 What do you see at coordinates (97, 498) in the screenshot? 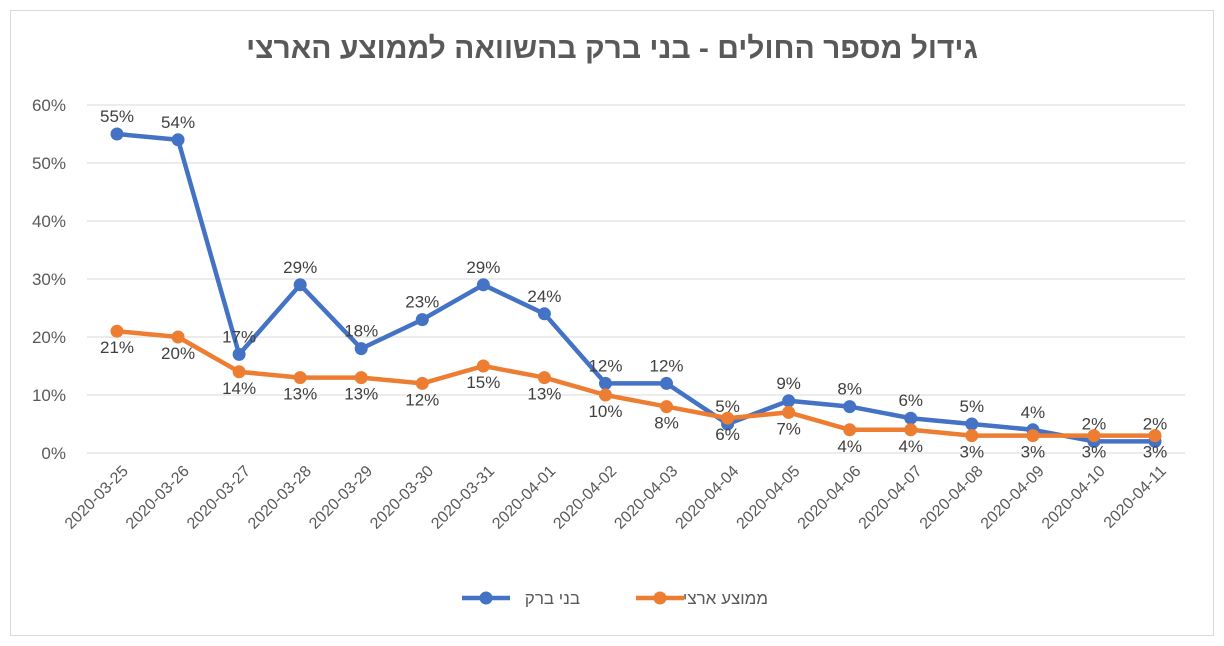
I see `x-tick-label: 2020-03-25` at bounding box center [97, 498].